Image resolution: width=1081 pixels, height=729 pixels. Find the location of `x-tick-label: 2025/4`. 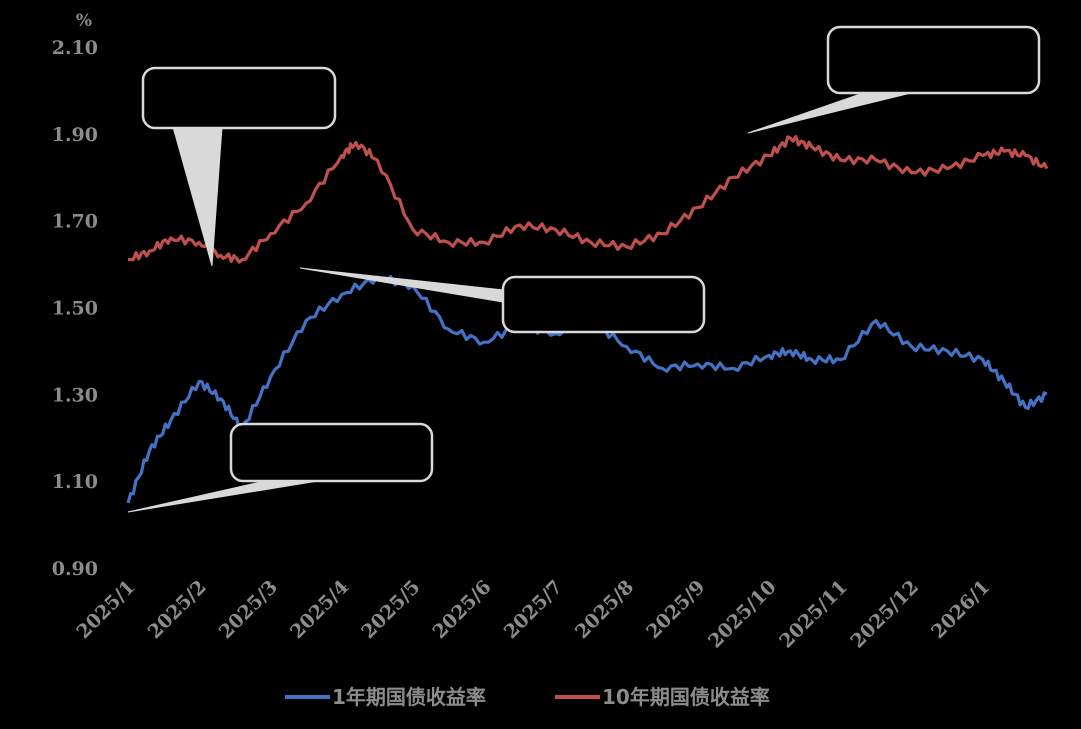

x-tick-label: 2025/4 is located at coordinates (319, 609).